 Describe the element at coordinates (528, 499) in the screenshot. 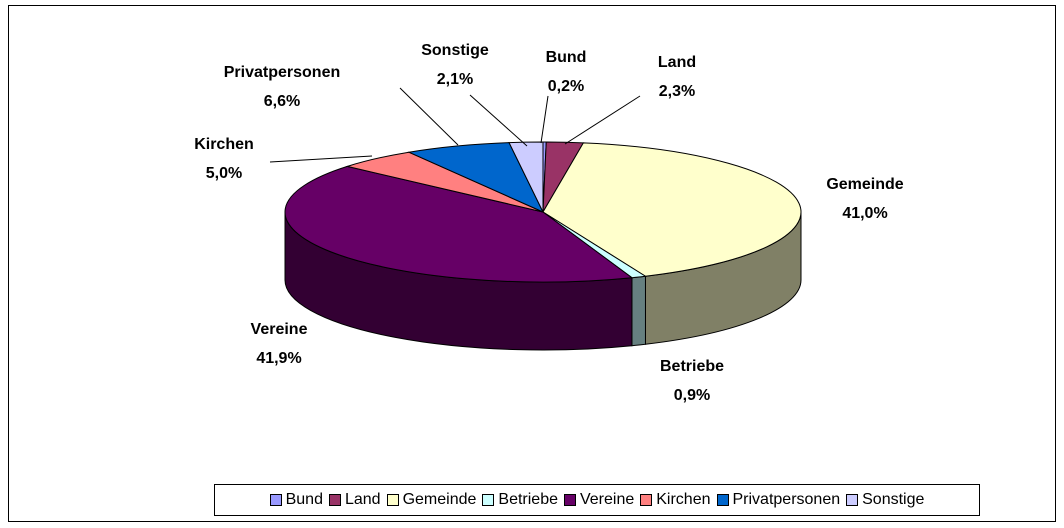

I see `legend-label: Betriebe` at that location.